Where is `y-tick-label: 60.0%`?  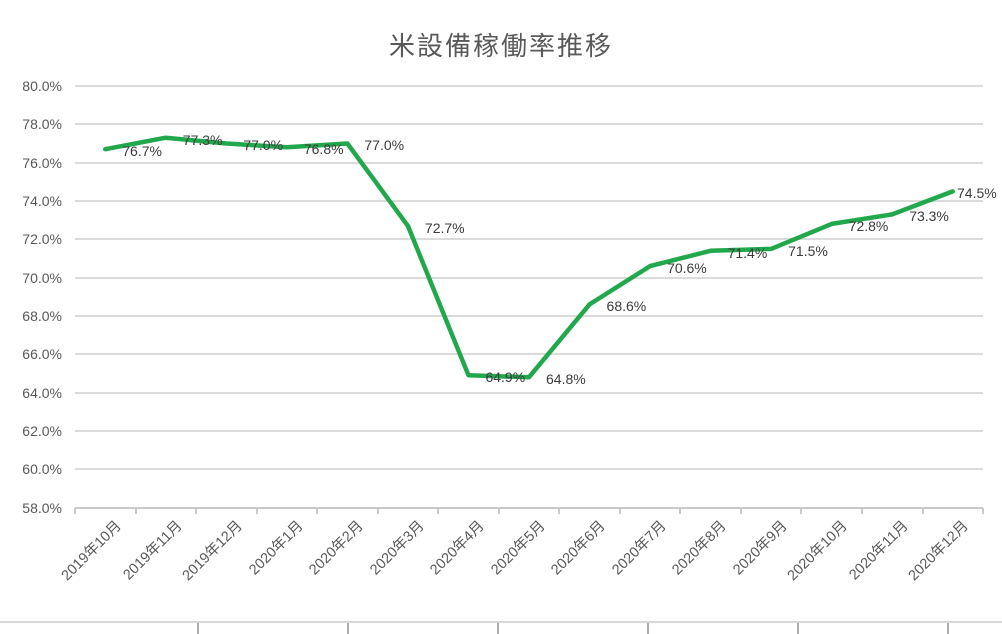 y-tick-label: 60.0% is located at coordinates (42, 469).